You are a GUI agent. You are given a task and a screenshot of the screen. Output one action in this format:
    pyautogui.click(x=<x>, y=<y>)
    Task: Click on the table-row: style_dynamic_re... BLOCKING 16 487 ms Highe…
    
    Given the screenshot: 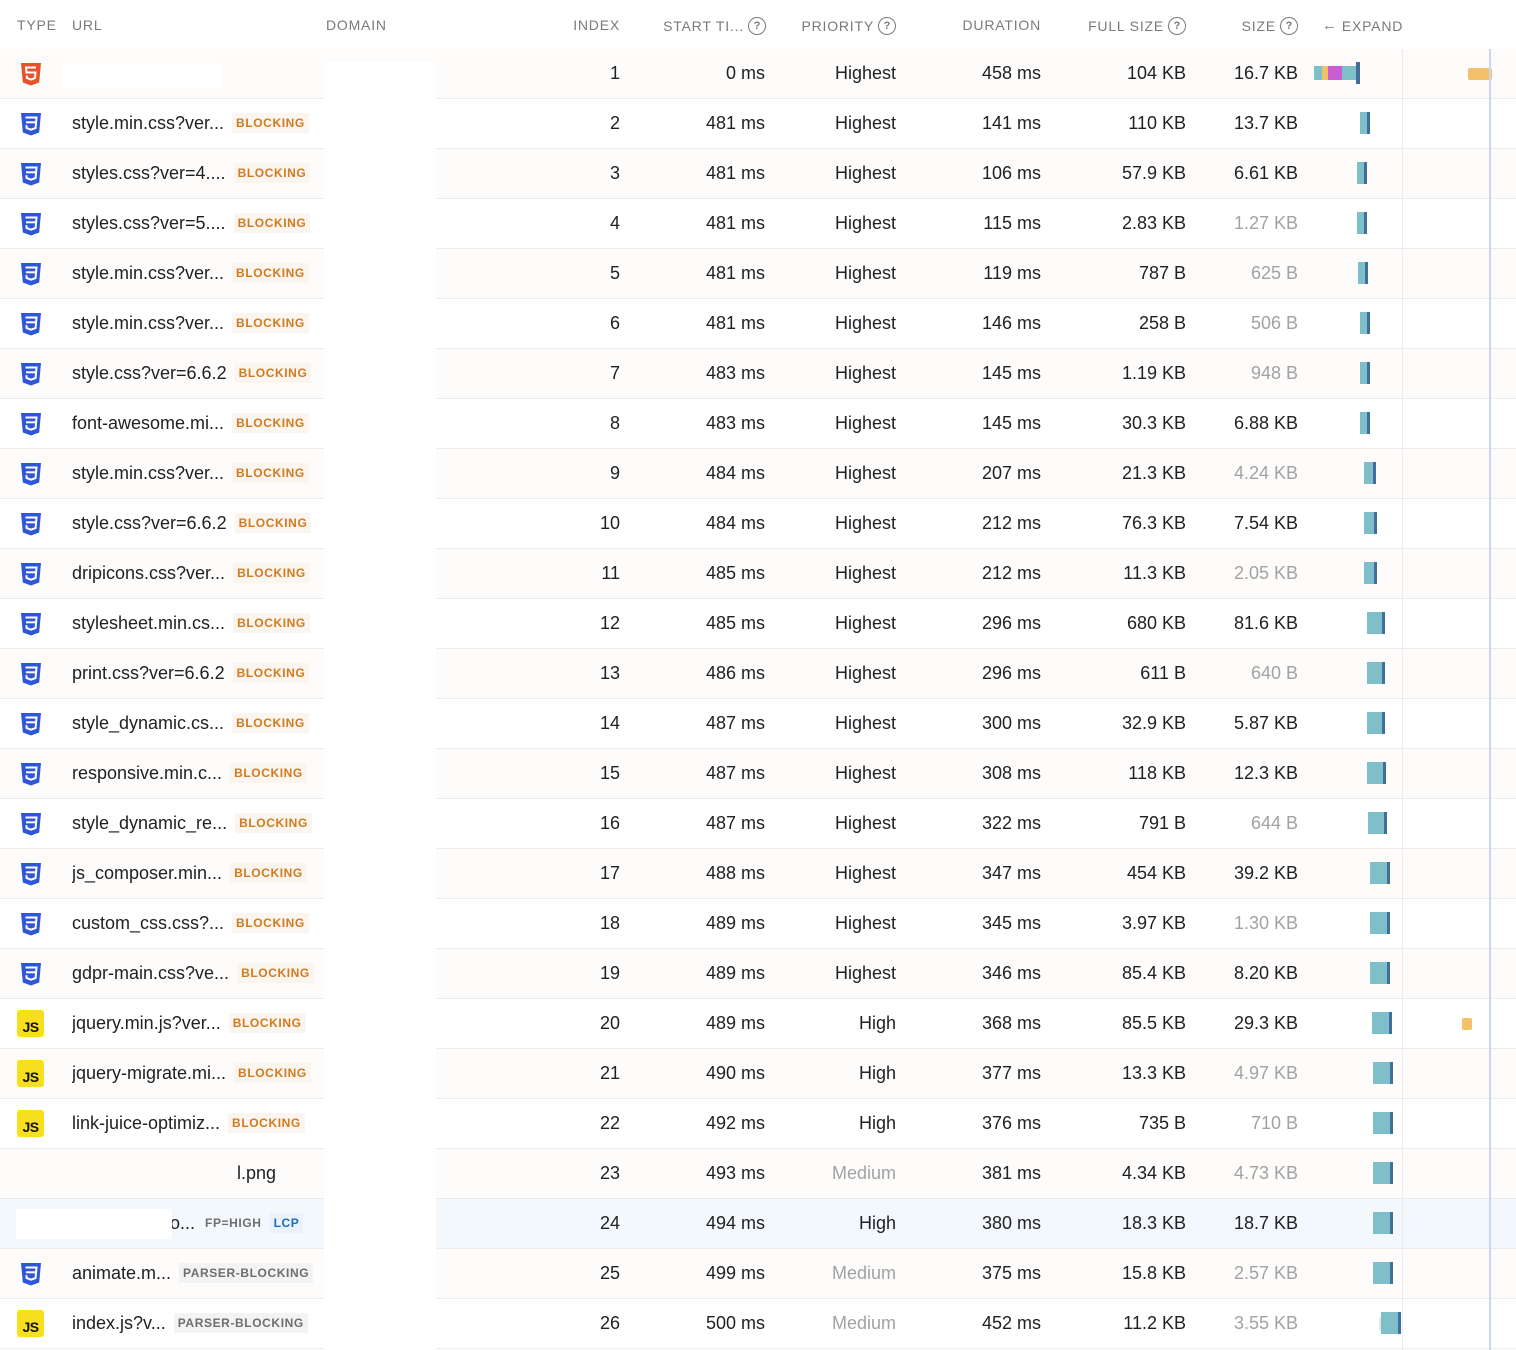 What is the action you would take?
    pyautogui.click(x=758, y=824)
    